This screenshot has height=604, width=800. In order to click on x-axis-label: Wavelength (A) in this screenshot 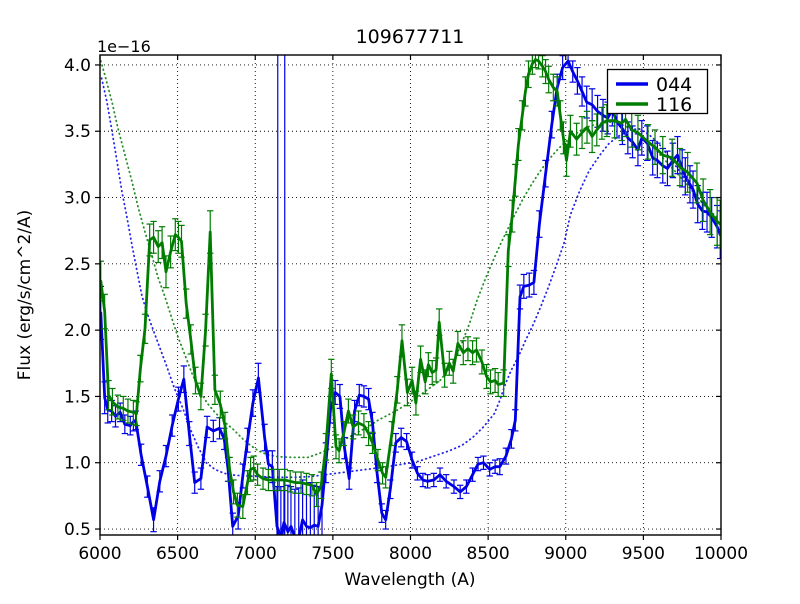, I will do `click(409, 580)`.